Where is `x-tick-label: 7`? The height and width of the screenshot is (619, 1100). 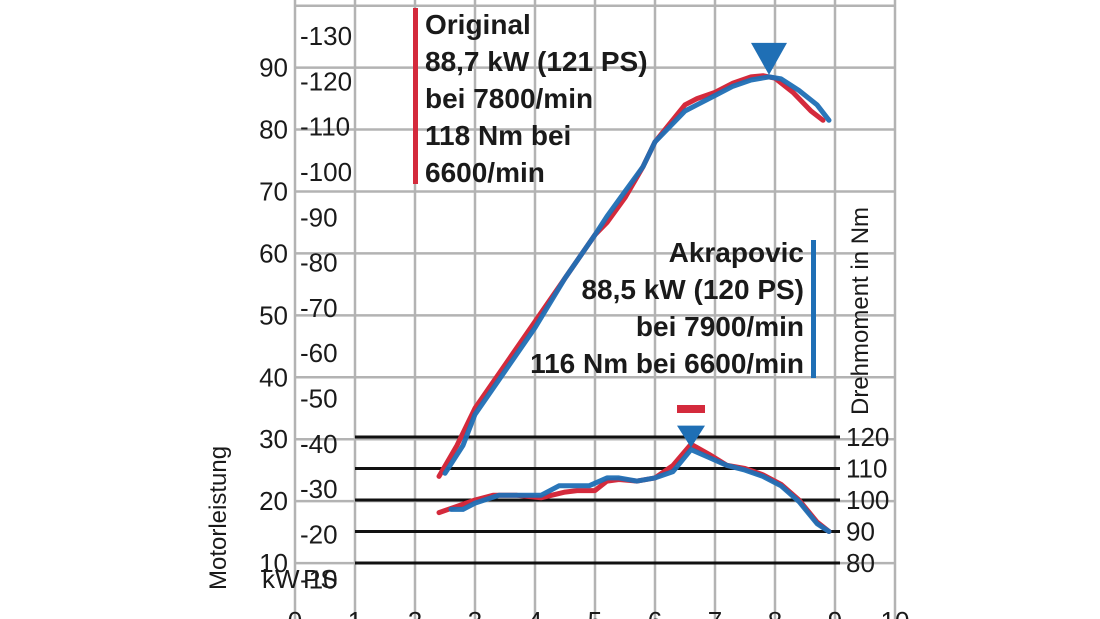
x-tick-label: 7 is located at coordinates (715, 612).